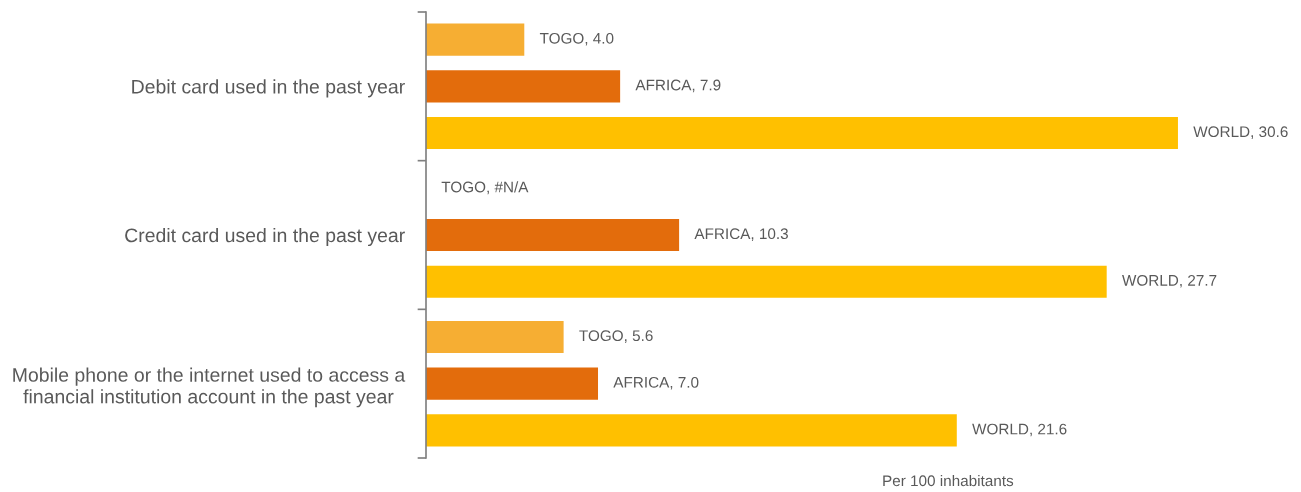 This screenshot has width=1301, height=492. Describe the element at coordinates (1169, 281) in the screenshot. I see `data-label: WORLD, 27.7` at that location.